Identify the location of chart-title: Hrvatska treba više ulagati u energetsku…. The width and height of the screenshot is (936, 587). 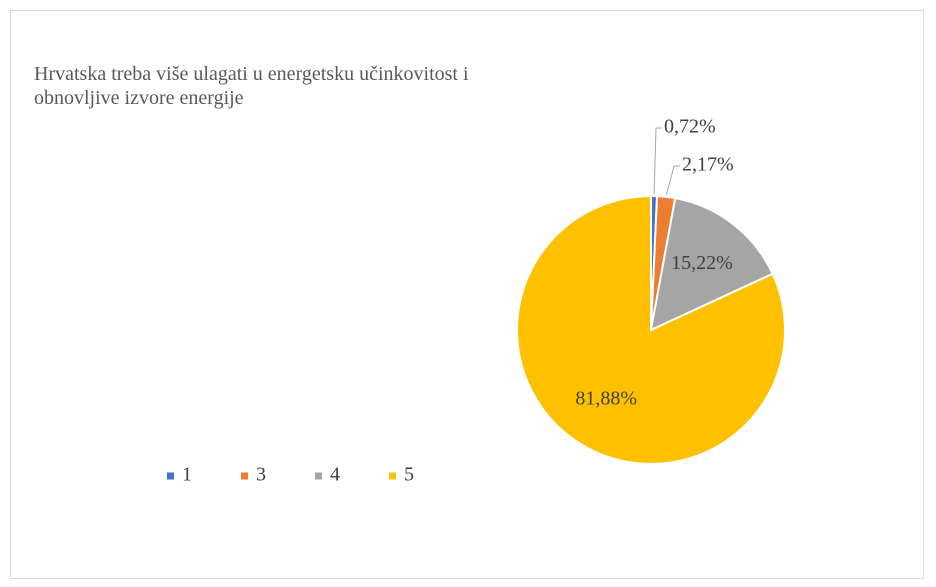
(251, 86).